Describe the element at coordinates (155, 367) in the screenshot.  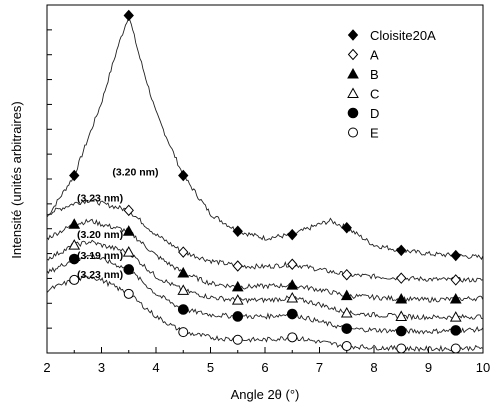
I see `x-tick-label: 4` at that location.